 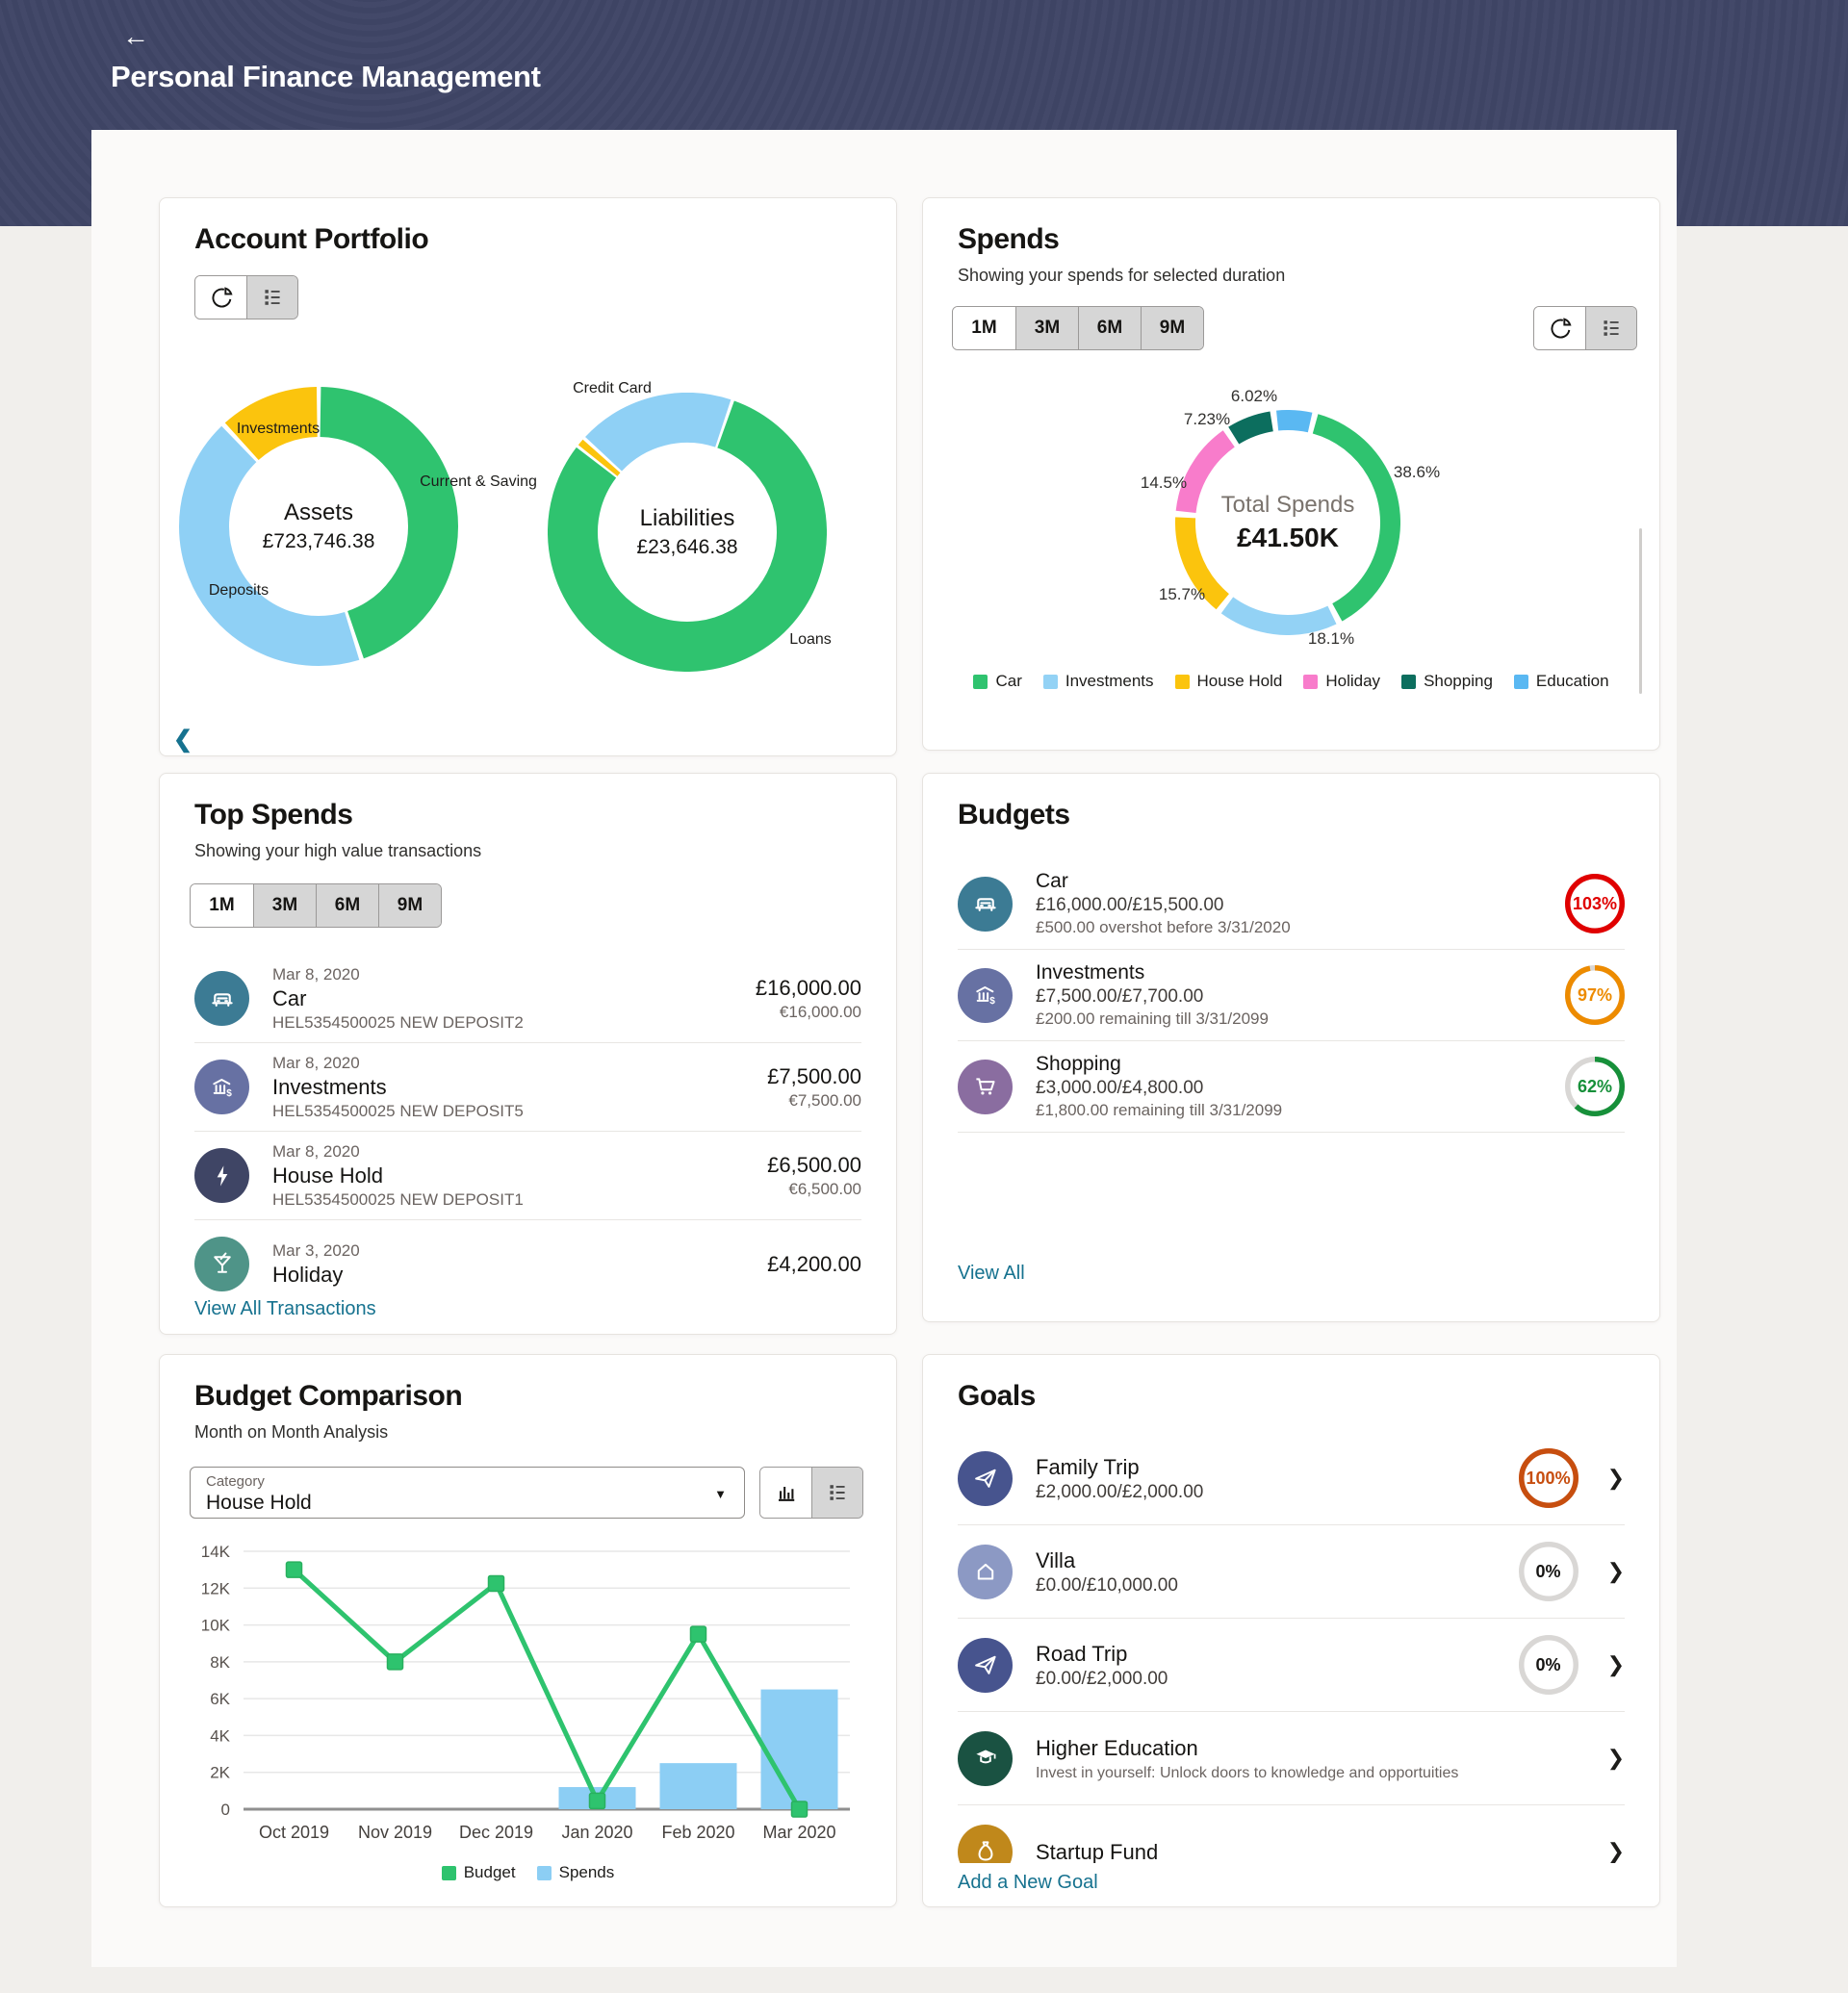 What do you see at coordinates (1088, 1467) in the screenshot?
I see `goal-title: Family Trip` at bounding box center [1088, 1467].